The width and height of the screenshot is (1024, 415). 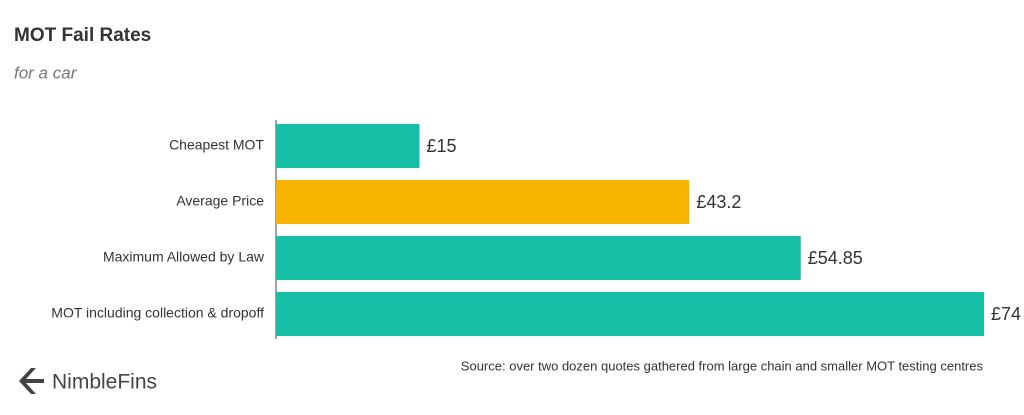 I want to click on category-label: Average Price, so click(x=220, y=201).